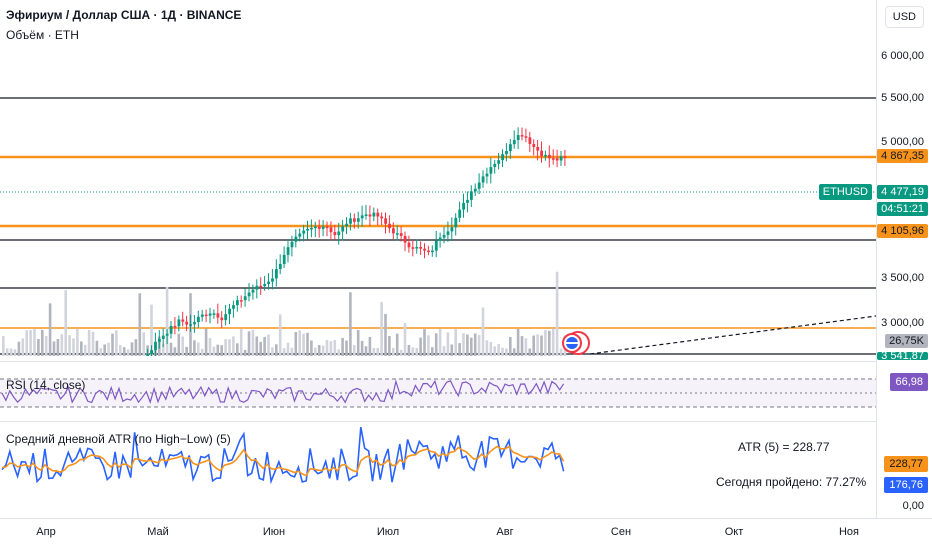 This screenshot has width=932, height=550. What do you see at coordinates (902, 98) in the screenshot?
I see `price-axis-label: 5 500,00` at bounding box center [902, 98].